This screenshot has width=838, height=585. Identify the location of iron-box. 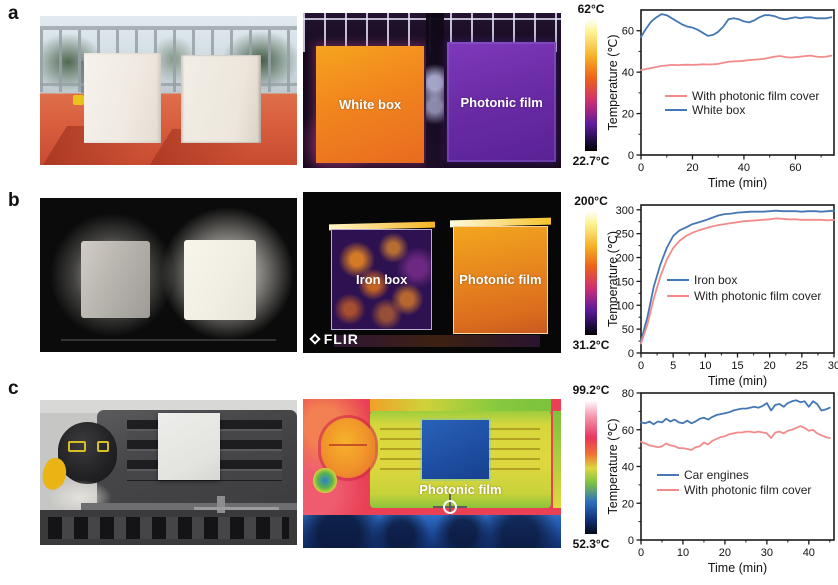
(116, 280).